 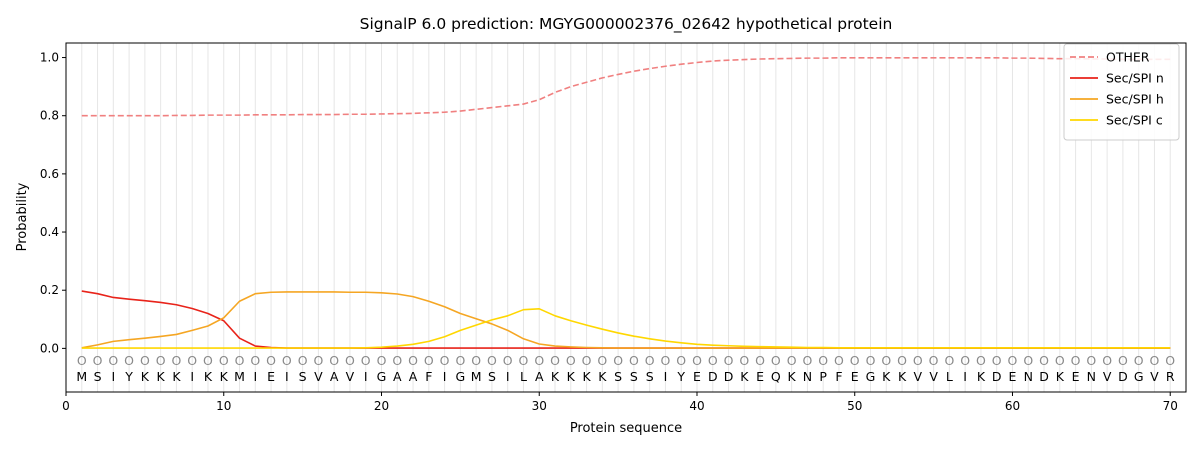 What do you see at coordinates (854, 406) in the screenshot?
I see `x-tick-label: 50` at bounding box center [854, 406].